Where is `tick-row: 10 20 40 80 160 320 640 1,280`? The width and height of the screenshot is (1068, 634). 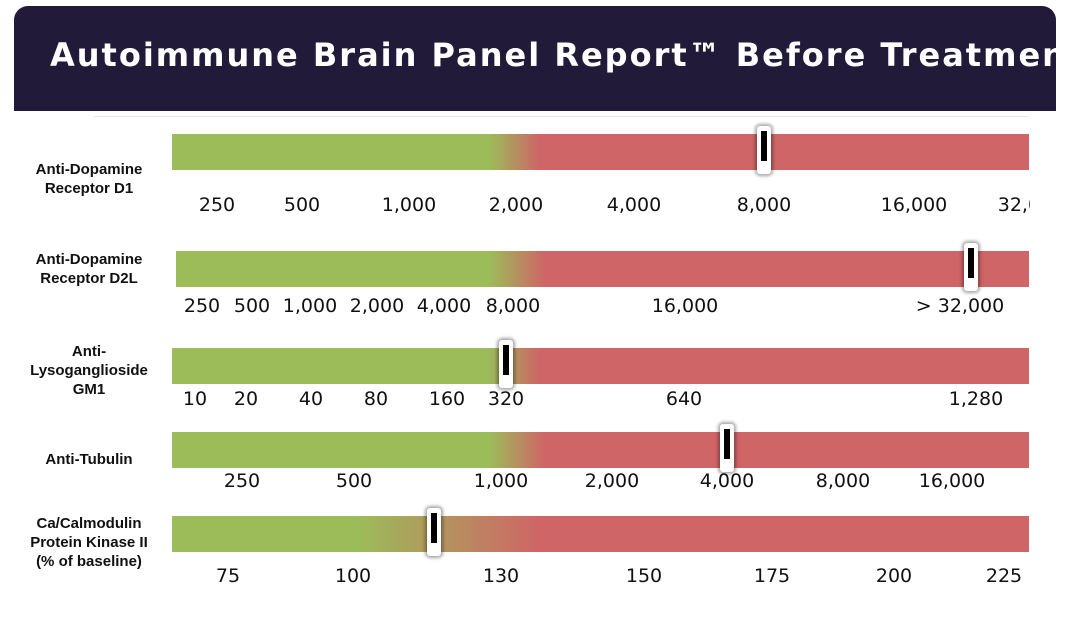 tick-row: 10 20 40 80 160 320 640 1,280 is located at coordinates (530, 401).